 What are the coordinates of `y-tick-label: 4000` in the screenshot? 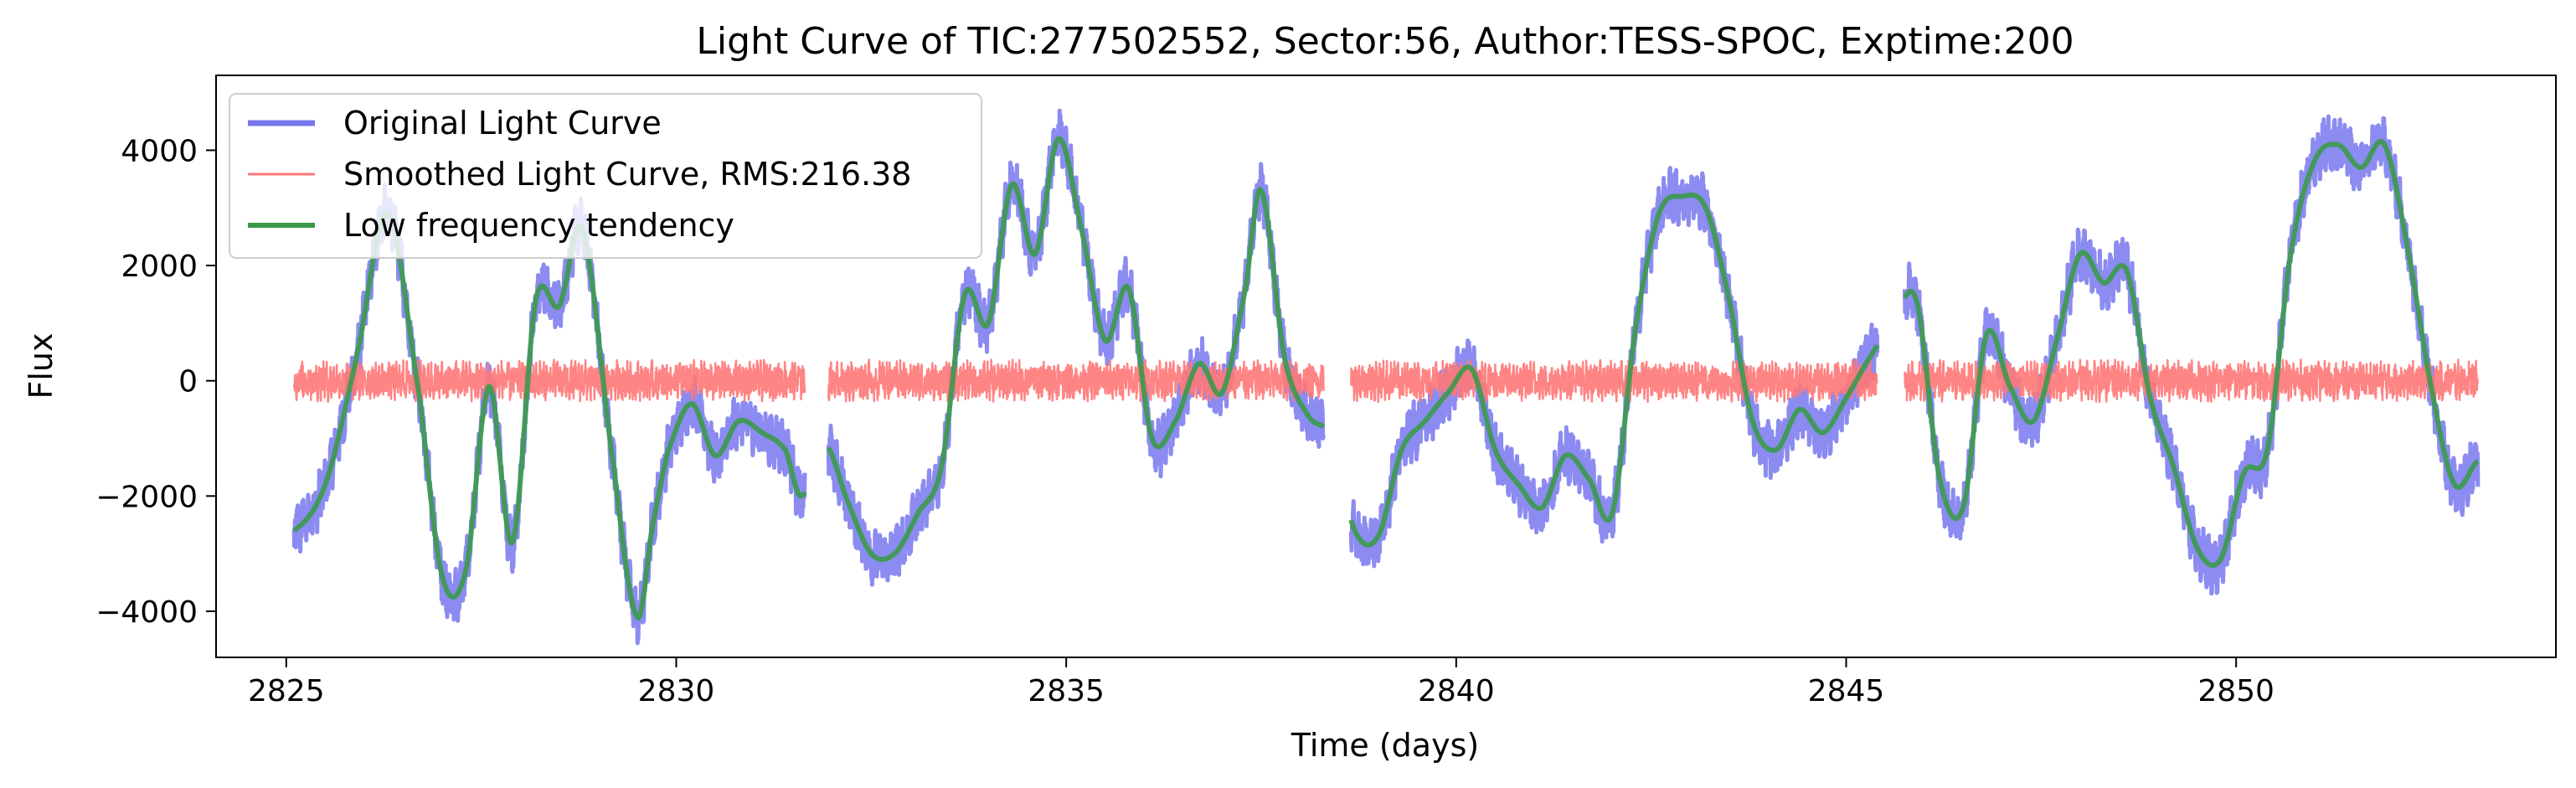 It's located at (159, 151).